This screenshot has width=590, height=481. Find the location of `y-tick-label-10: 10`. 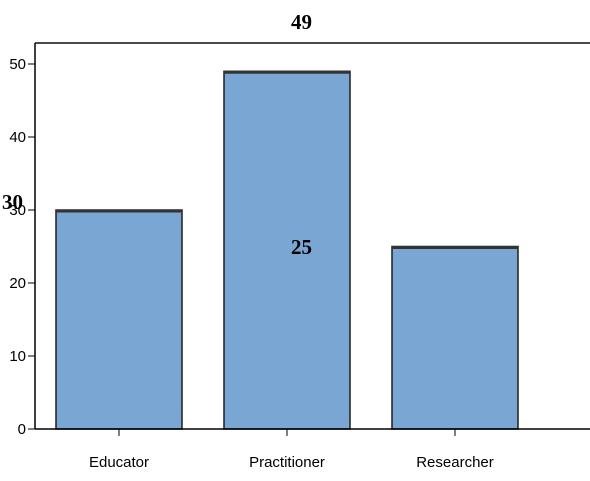

y-tick-label-10: 10 is located at coordinates (17, 356).